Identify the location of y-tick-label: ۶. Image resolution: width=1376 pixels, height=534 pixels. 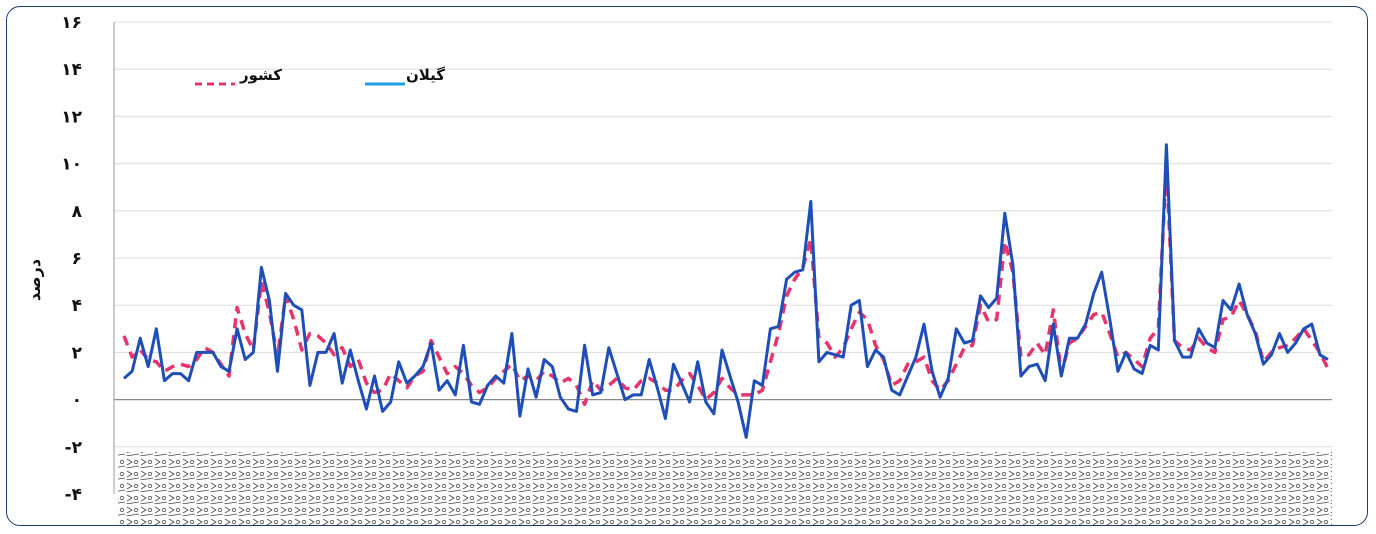
(77, 259).